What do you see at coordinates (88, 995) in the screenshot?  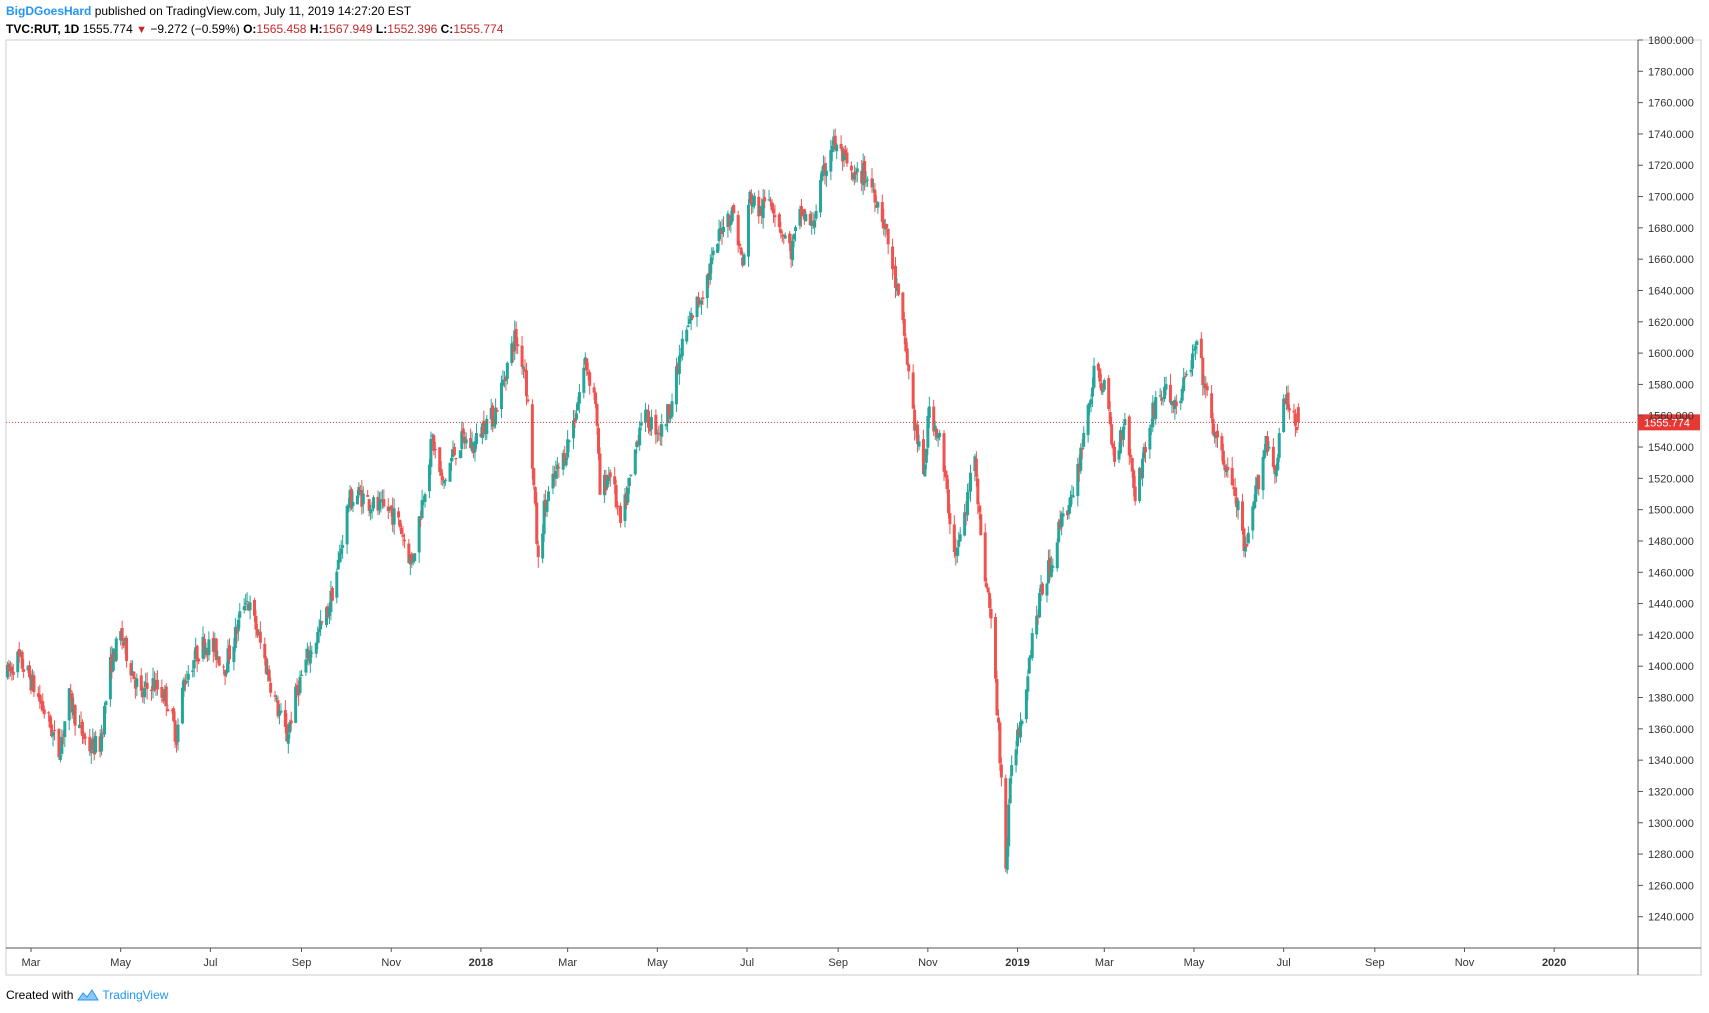 I see `tradingview-logo-icon` at bounding box center [88, 995].